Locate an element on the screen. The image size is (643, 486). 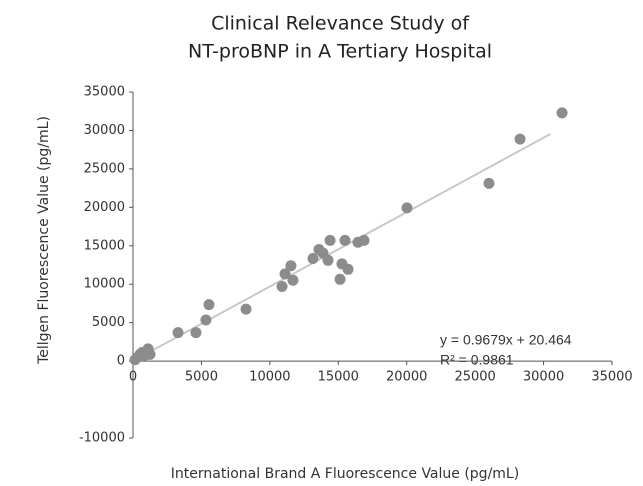
y-tick-label: 10000 is located at coordinates (104, 284).